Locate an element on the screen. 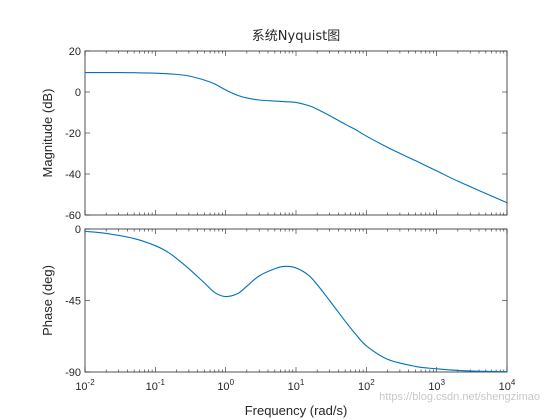 The width and height of the screenshot is (560, 420). x-tick-label: 10³ is located at coordinates (436, 385).